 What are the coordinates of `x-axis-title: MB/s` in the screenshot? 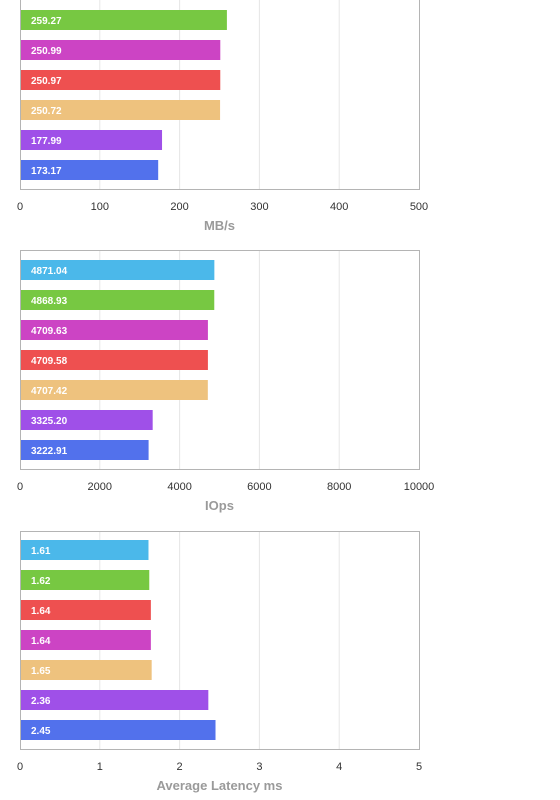 It's located at (219, 225).